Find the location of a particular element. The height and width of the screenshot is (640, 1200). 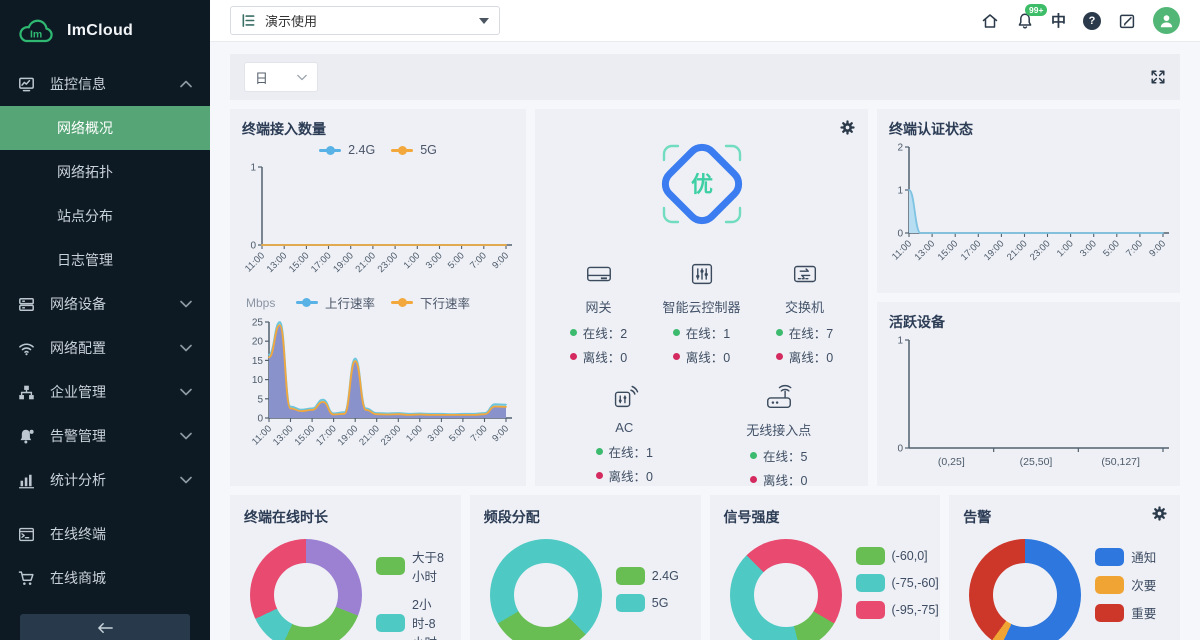

sidebar-item-label: 告警管理 is located at coordinates (78, 436).